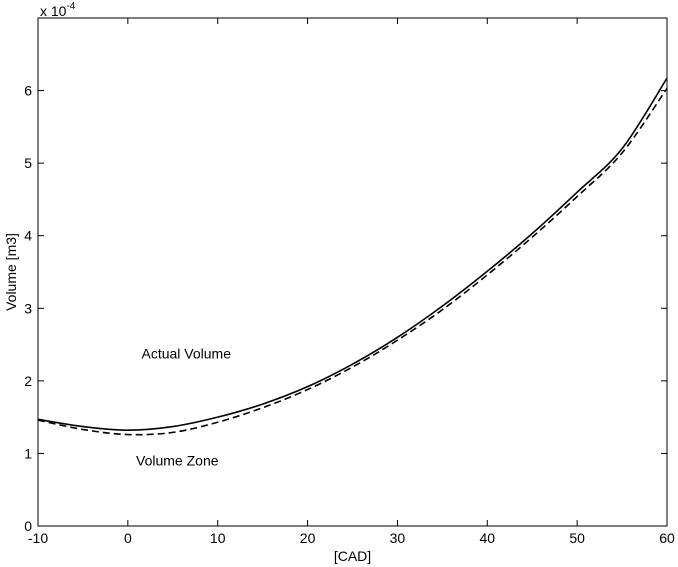 The image size is (678, 567). Describe the element at coordinates (38, 538) in the screenshot. I see `x-tick-label: -10` at that location.